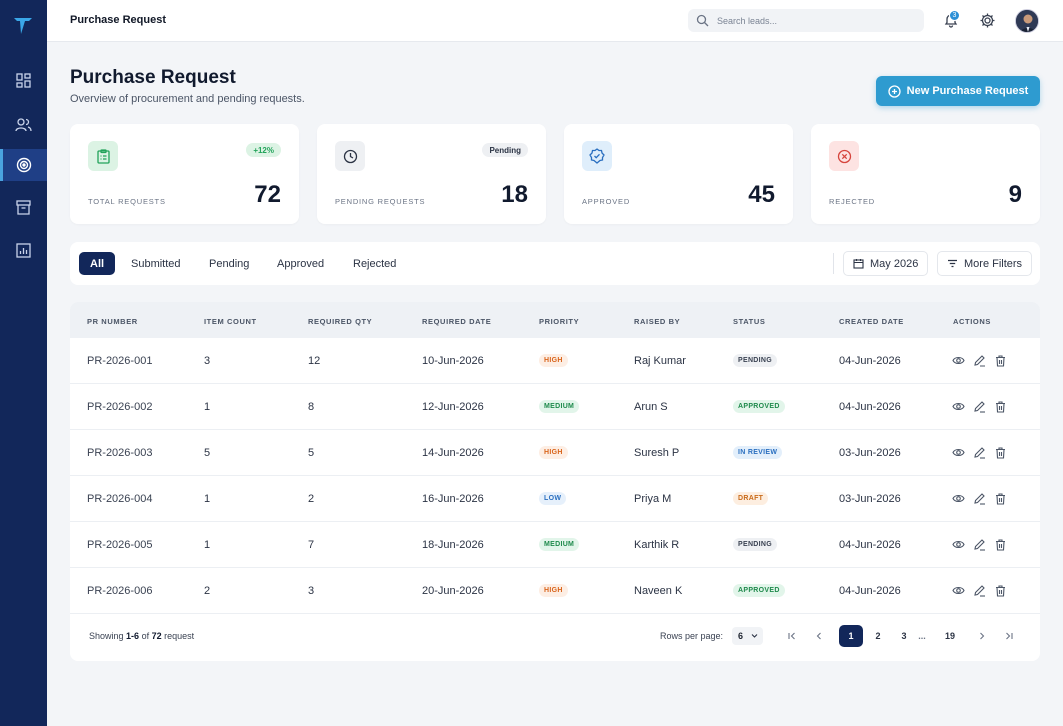 This screenshot has height=726, width=1063. I want to click on next-page-button, so click(982, 636).